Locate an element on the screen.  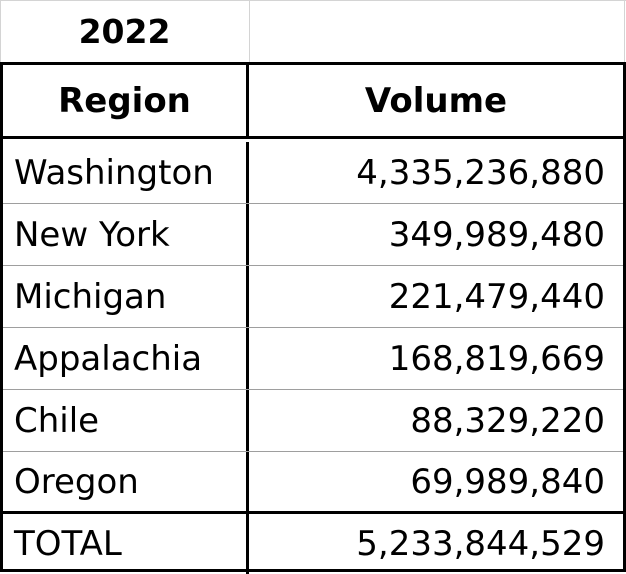
region-cell: Appalachia is located at coordinates (126, 358).